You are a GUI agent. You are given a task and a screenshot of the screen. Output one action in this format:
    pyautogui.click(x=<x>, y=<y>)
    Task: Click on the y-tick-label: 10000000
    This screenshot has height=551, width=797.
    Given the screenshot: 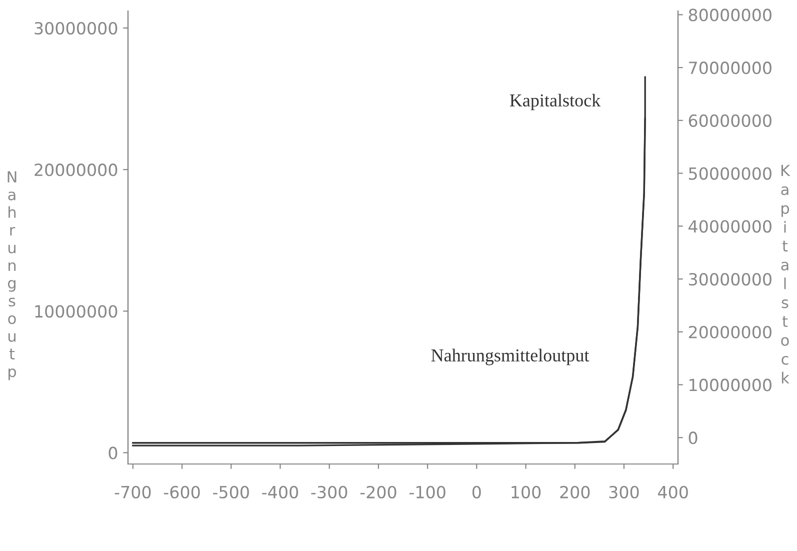 What is the action you would take?
    pyautogui.click(x=76, y=311)
    